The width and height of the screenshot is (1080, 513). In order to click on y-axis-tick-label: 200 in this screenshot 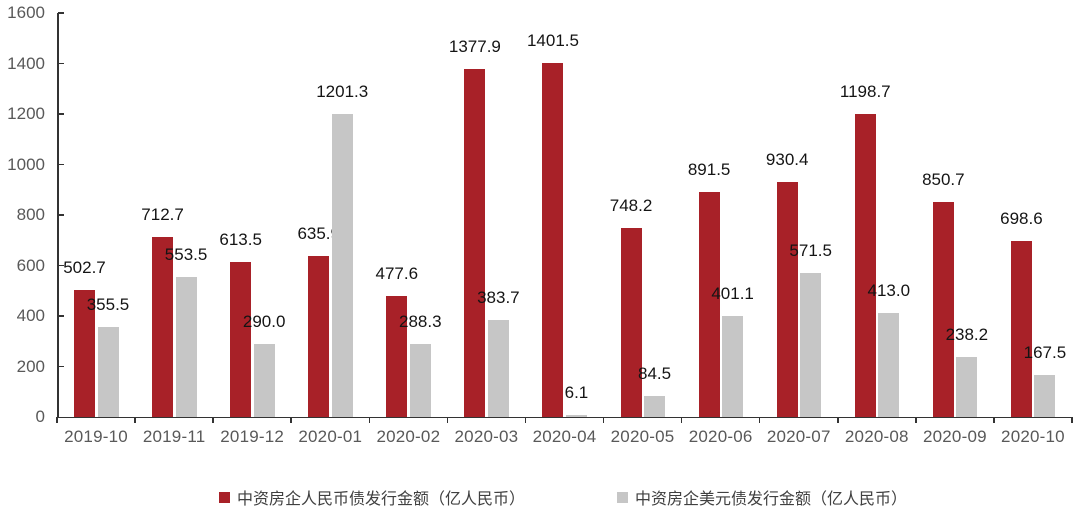, I will do `click(30, 366)`.